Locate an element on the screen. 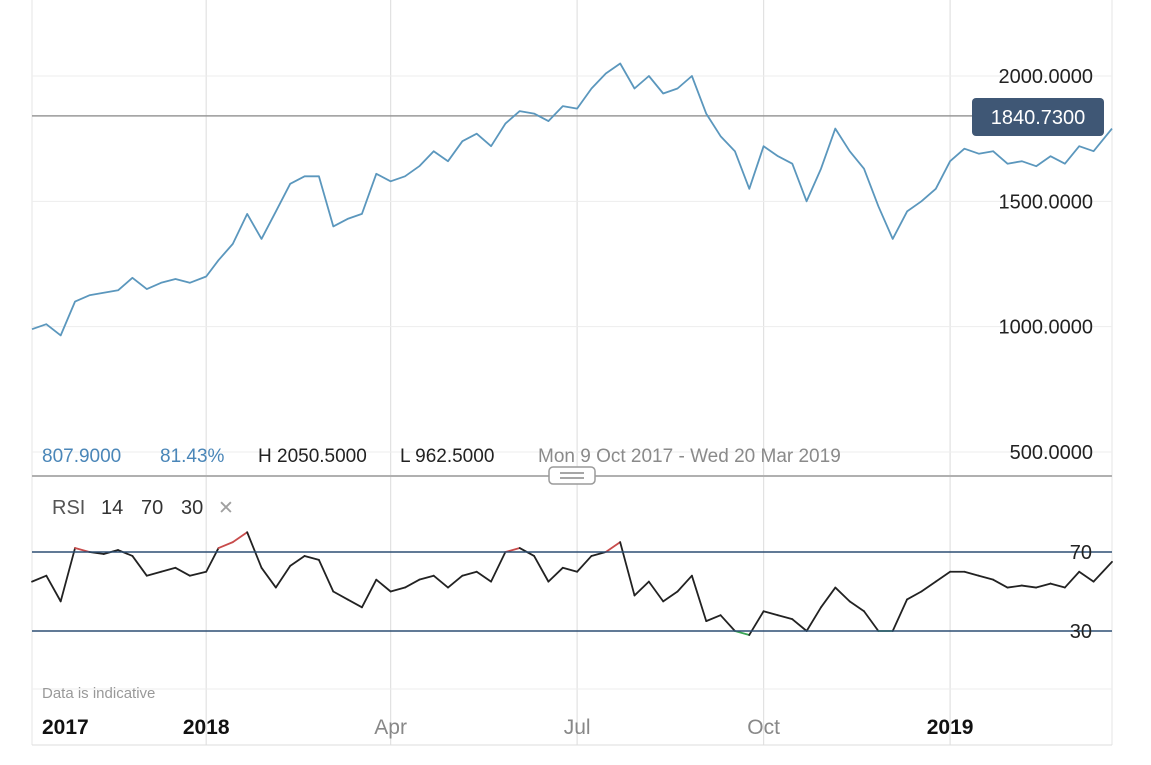  rsi-label: RSI is located at coordinates (68, 508).